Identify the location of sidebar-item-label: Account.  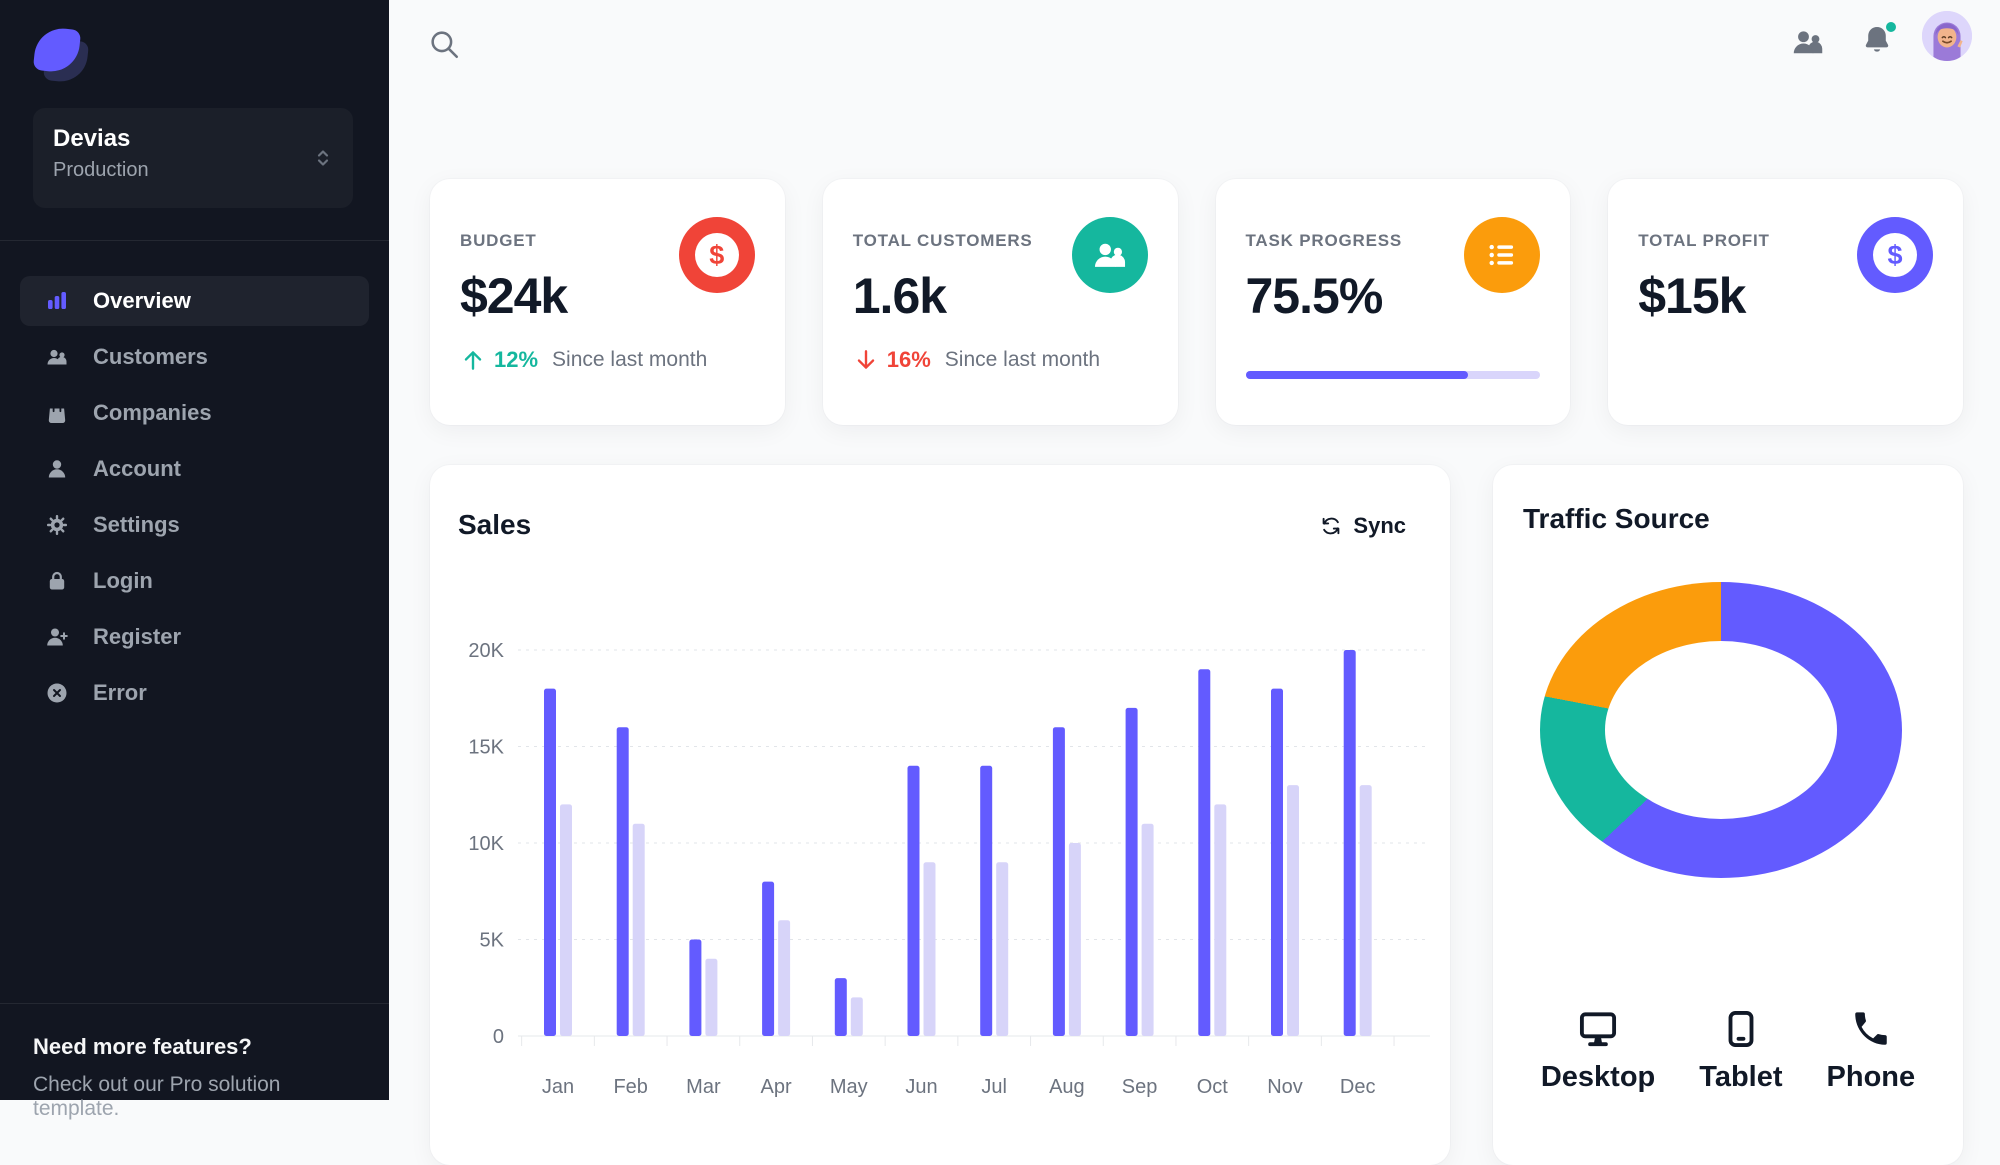
(137, 468).